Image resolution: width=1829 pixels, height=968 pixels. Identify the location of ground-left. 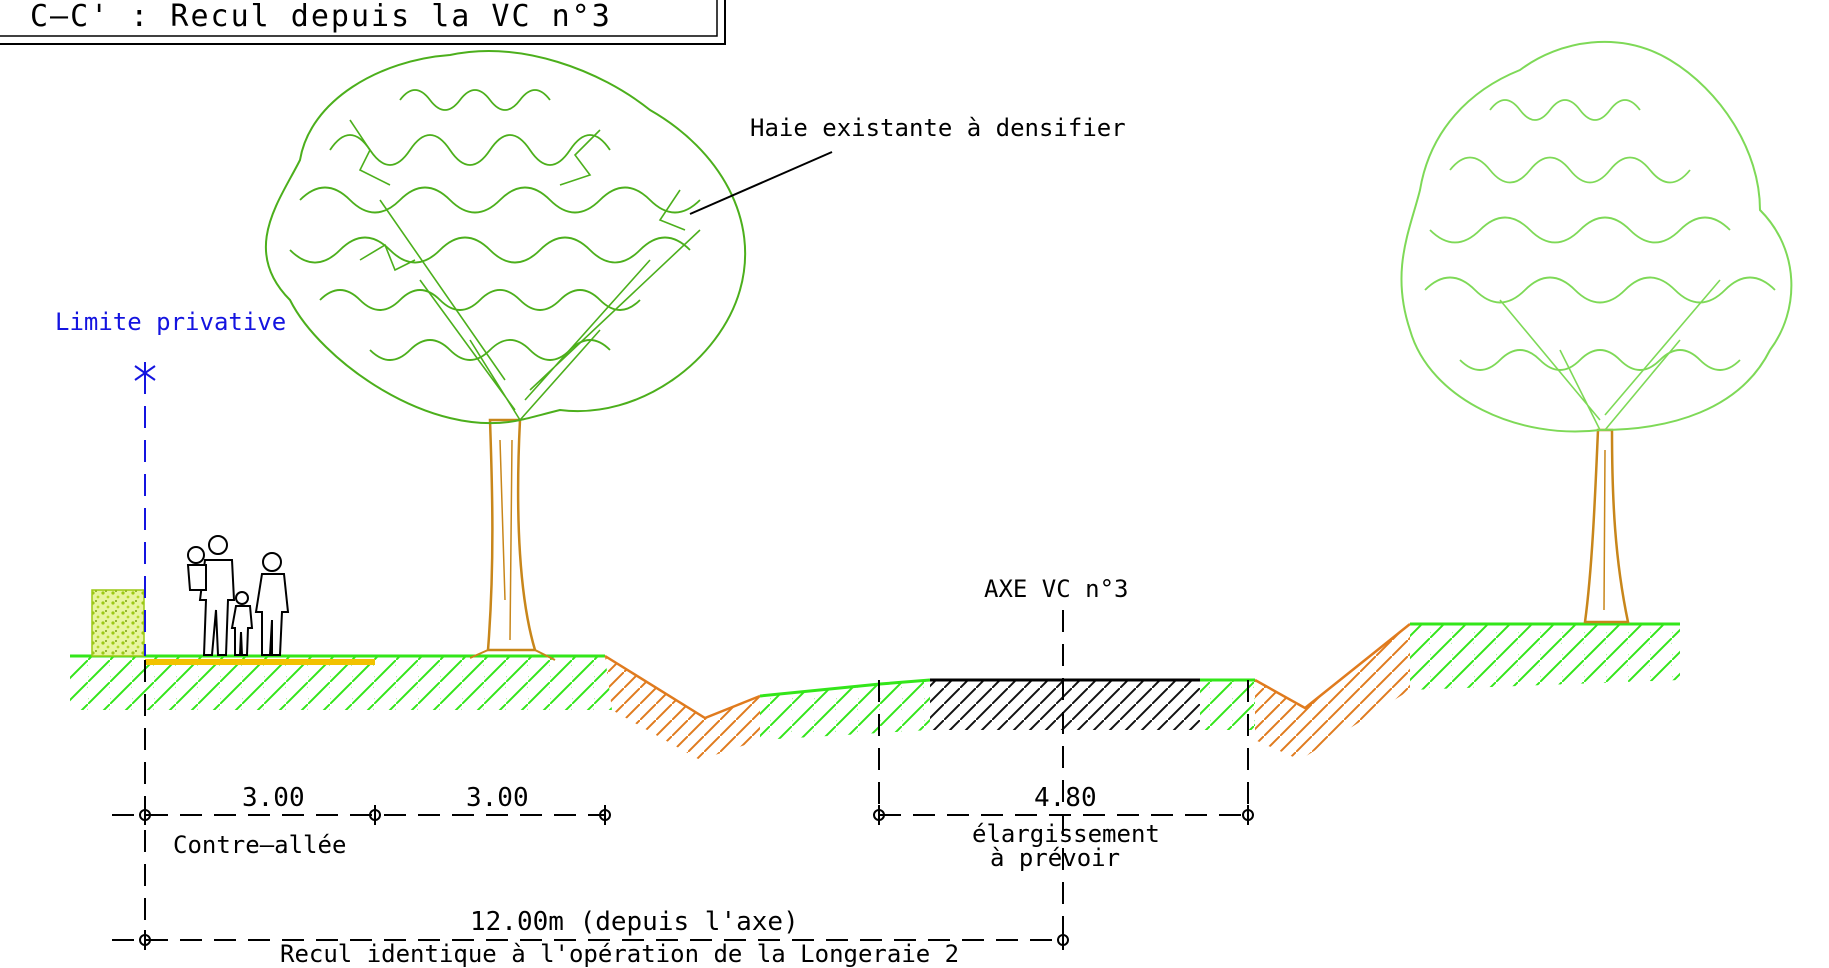
(341, 682).